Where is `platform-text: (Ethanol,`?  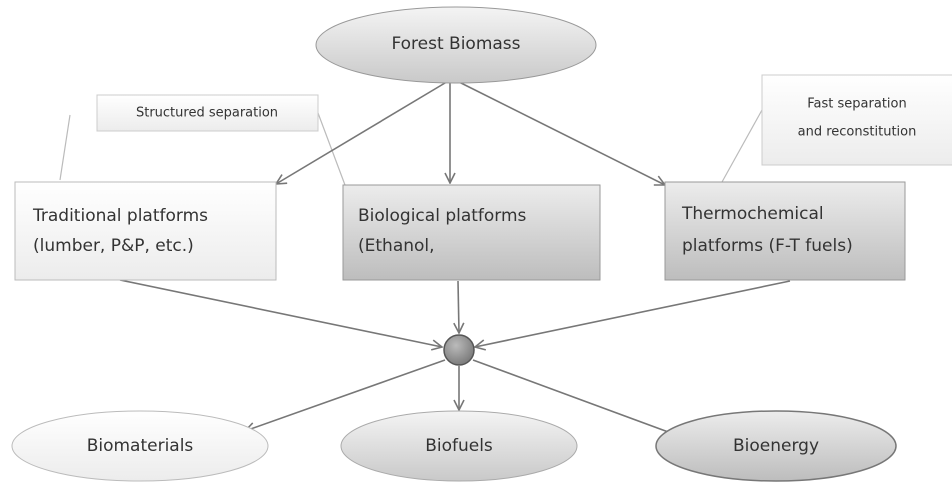 platform-text: (Ethanol, is located at coordinates (396, 246).